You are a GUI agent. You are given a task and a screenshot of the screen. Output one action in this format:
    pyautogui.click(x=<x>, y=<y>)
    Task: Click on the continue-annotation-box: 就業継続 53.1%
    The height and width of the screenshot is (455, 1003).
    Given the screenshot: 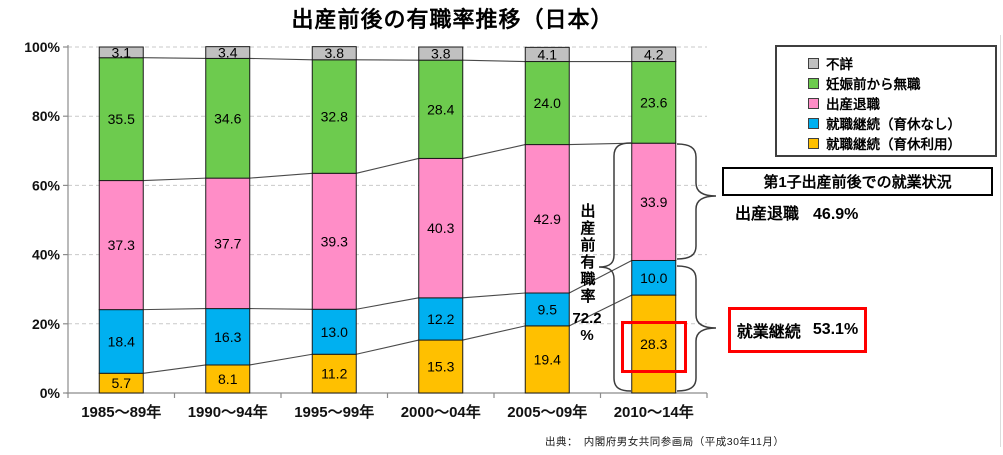 What is the action you would take?
    pyautogui.click(x=797, y=330)
    